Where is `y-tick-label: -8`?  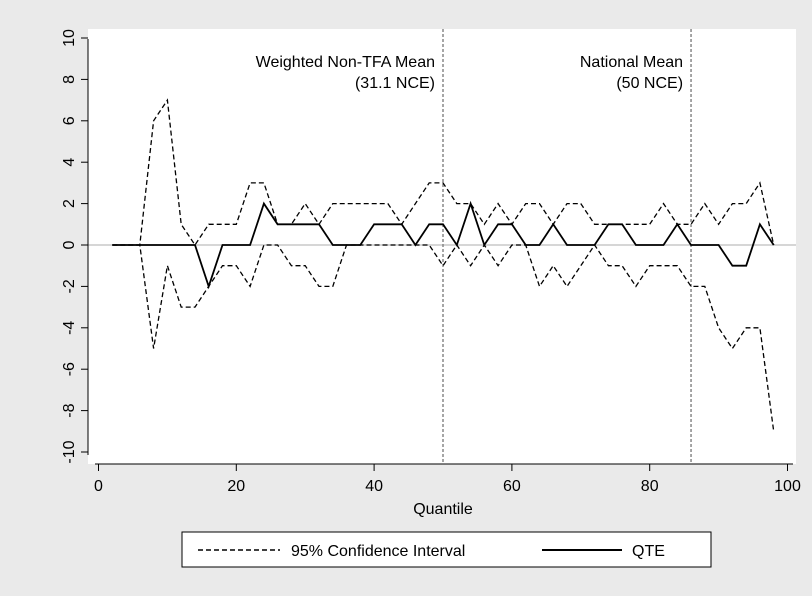 y-tick-label: -8 is located at coordinates (69, 410).